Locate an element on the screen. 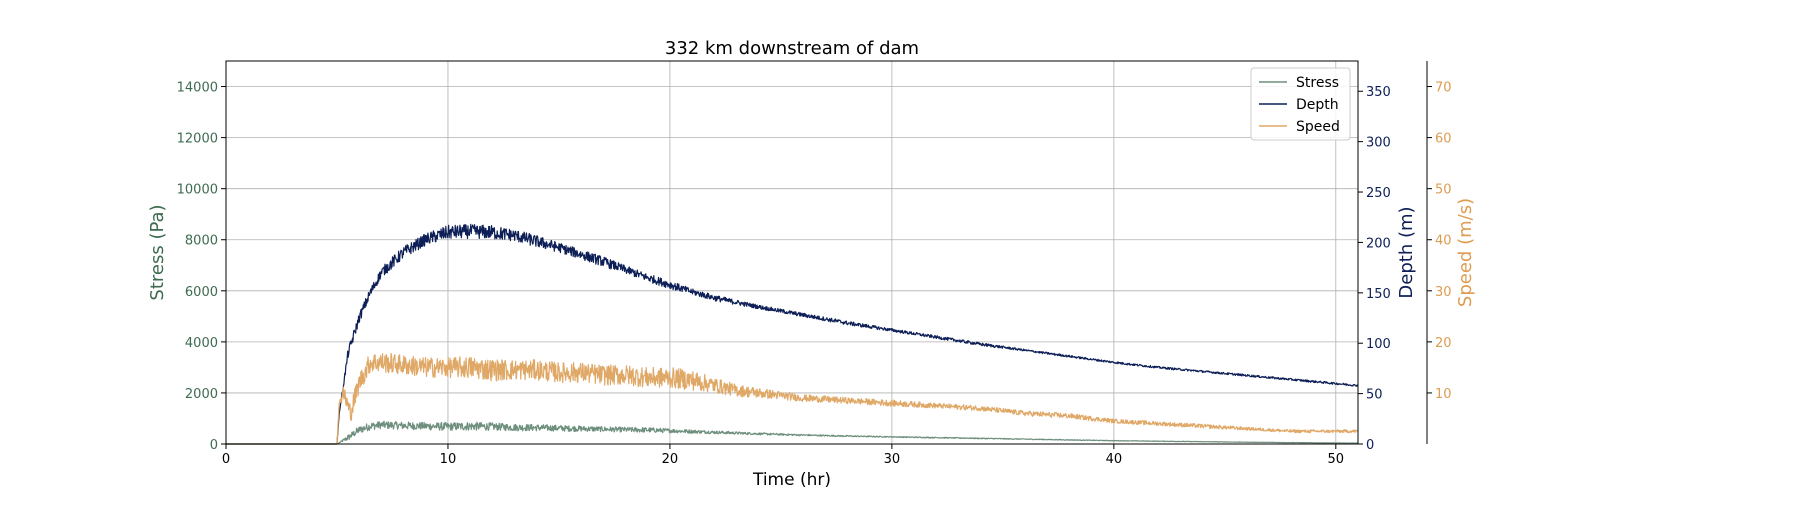 The height and width of the screenshot is (508, 1800). x-tick-label: 0 is located at coordinates (226, 459).